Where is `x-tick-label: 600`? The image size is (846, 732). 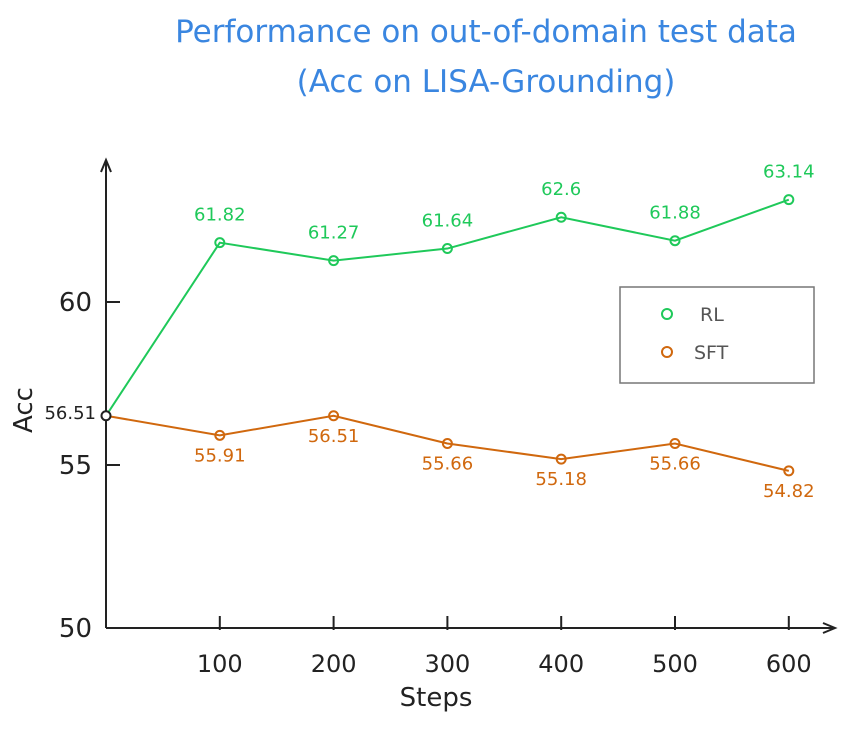 x-tick-label: 600 is located at coordinates (789, 664).